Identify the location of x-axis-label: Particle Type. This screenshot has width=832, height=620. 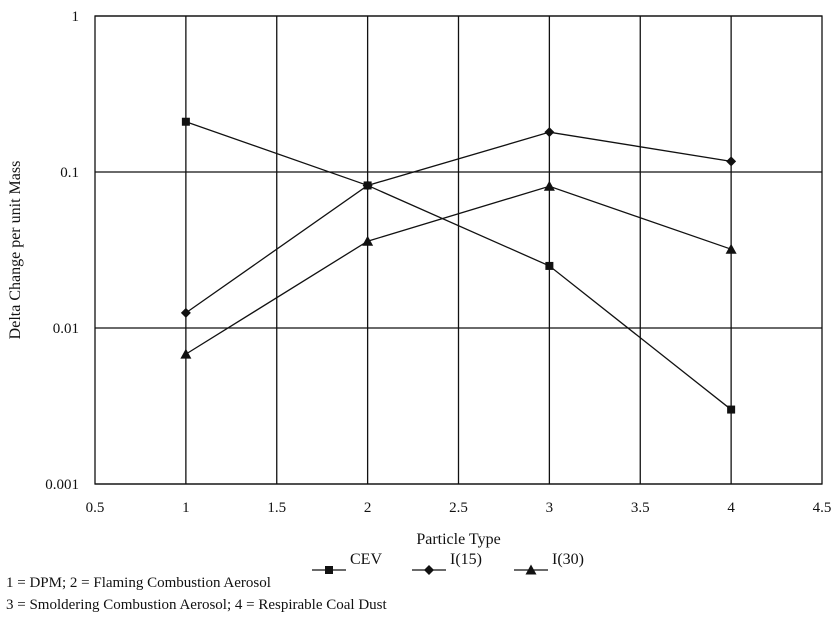
(458, 539).